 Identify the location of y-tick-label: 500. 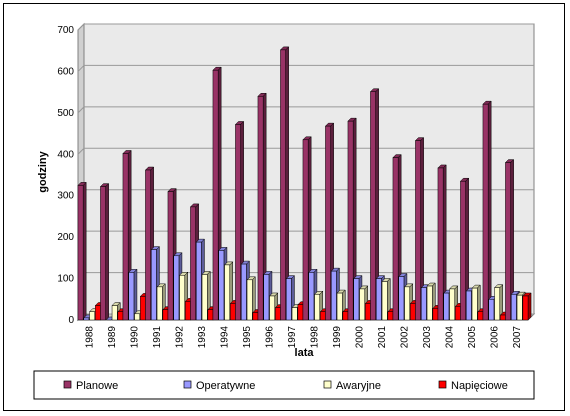
(65, 113).